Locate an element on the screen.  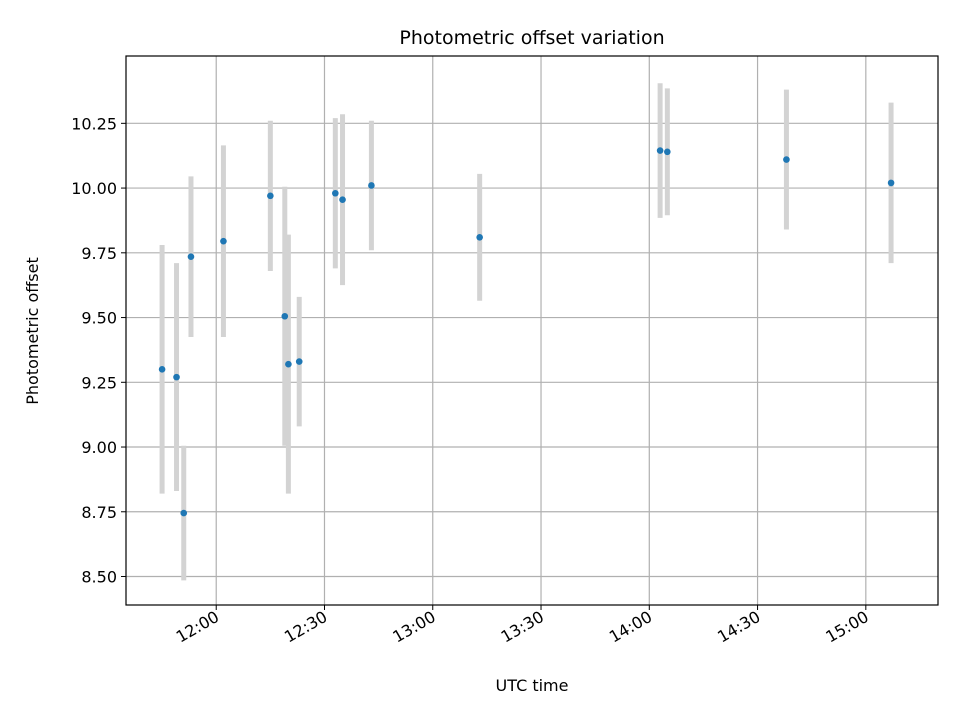
y-tick-label: 10.00 is located at coordinates (94, 188).